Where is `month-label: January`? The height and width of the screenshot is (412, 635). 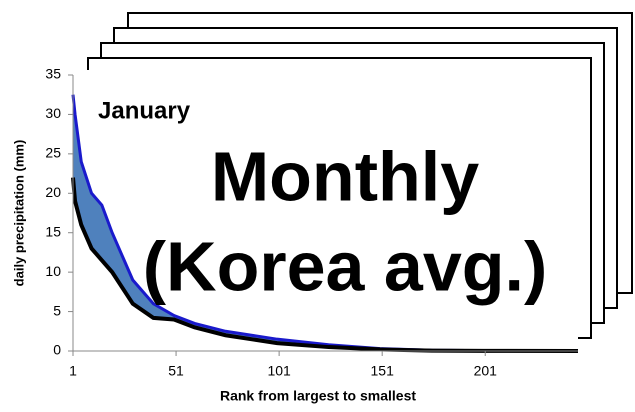
month-label: January is located at coordinates (144, 110).